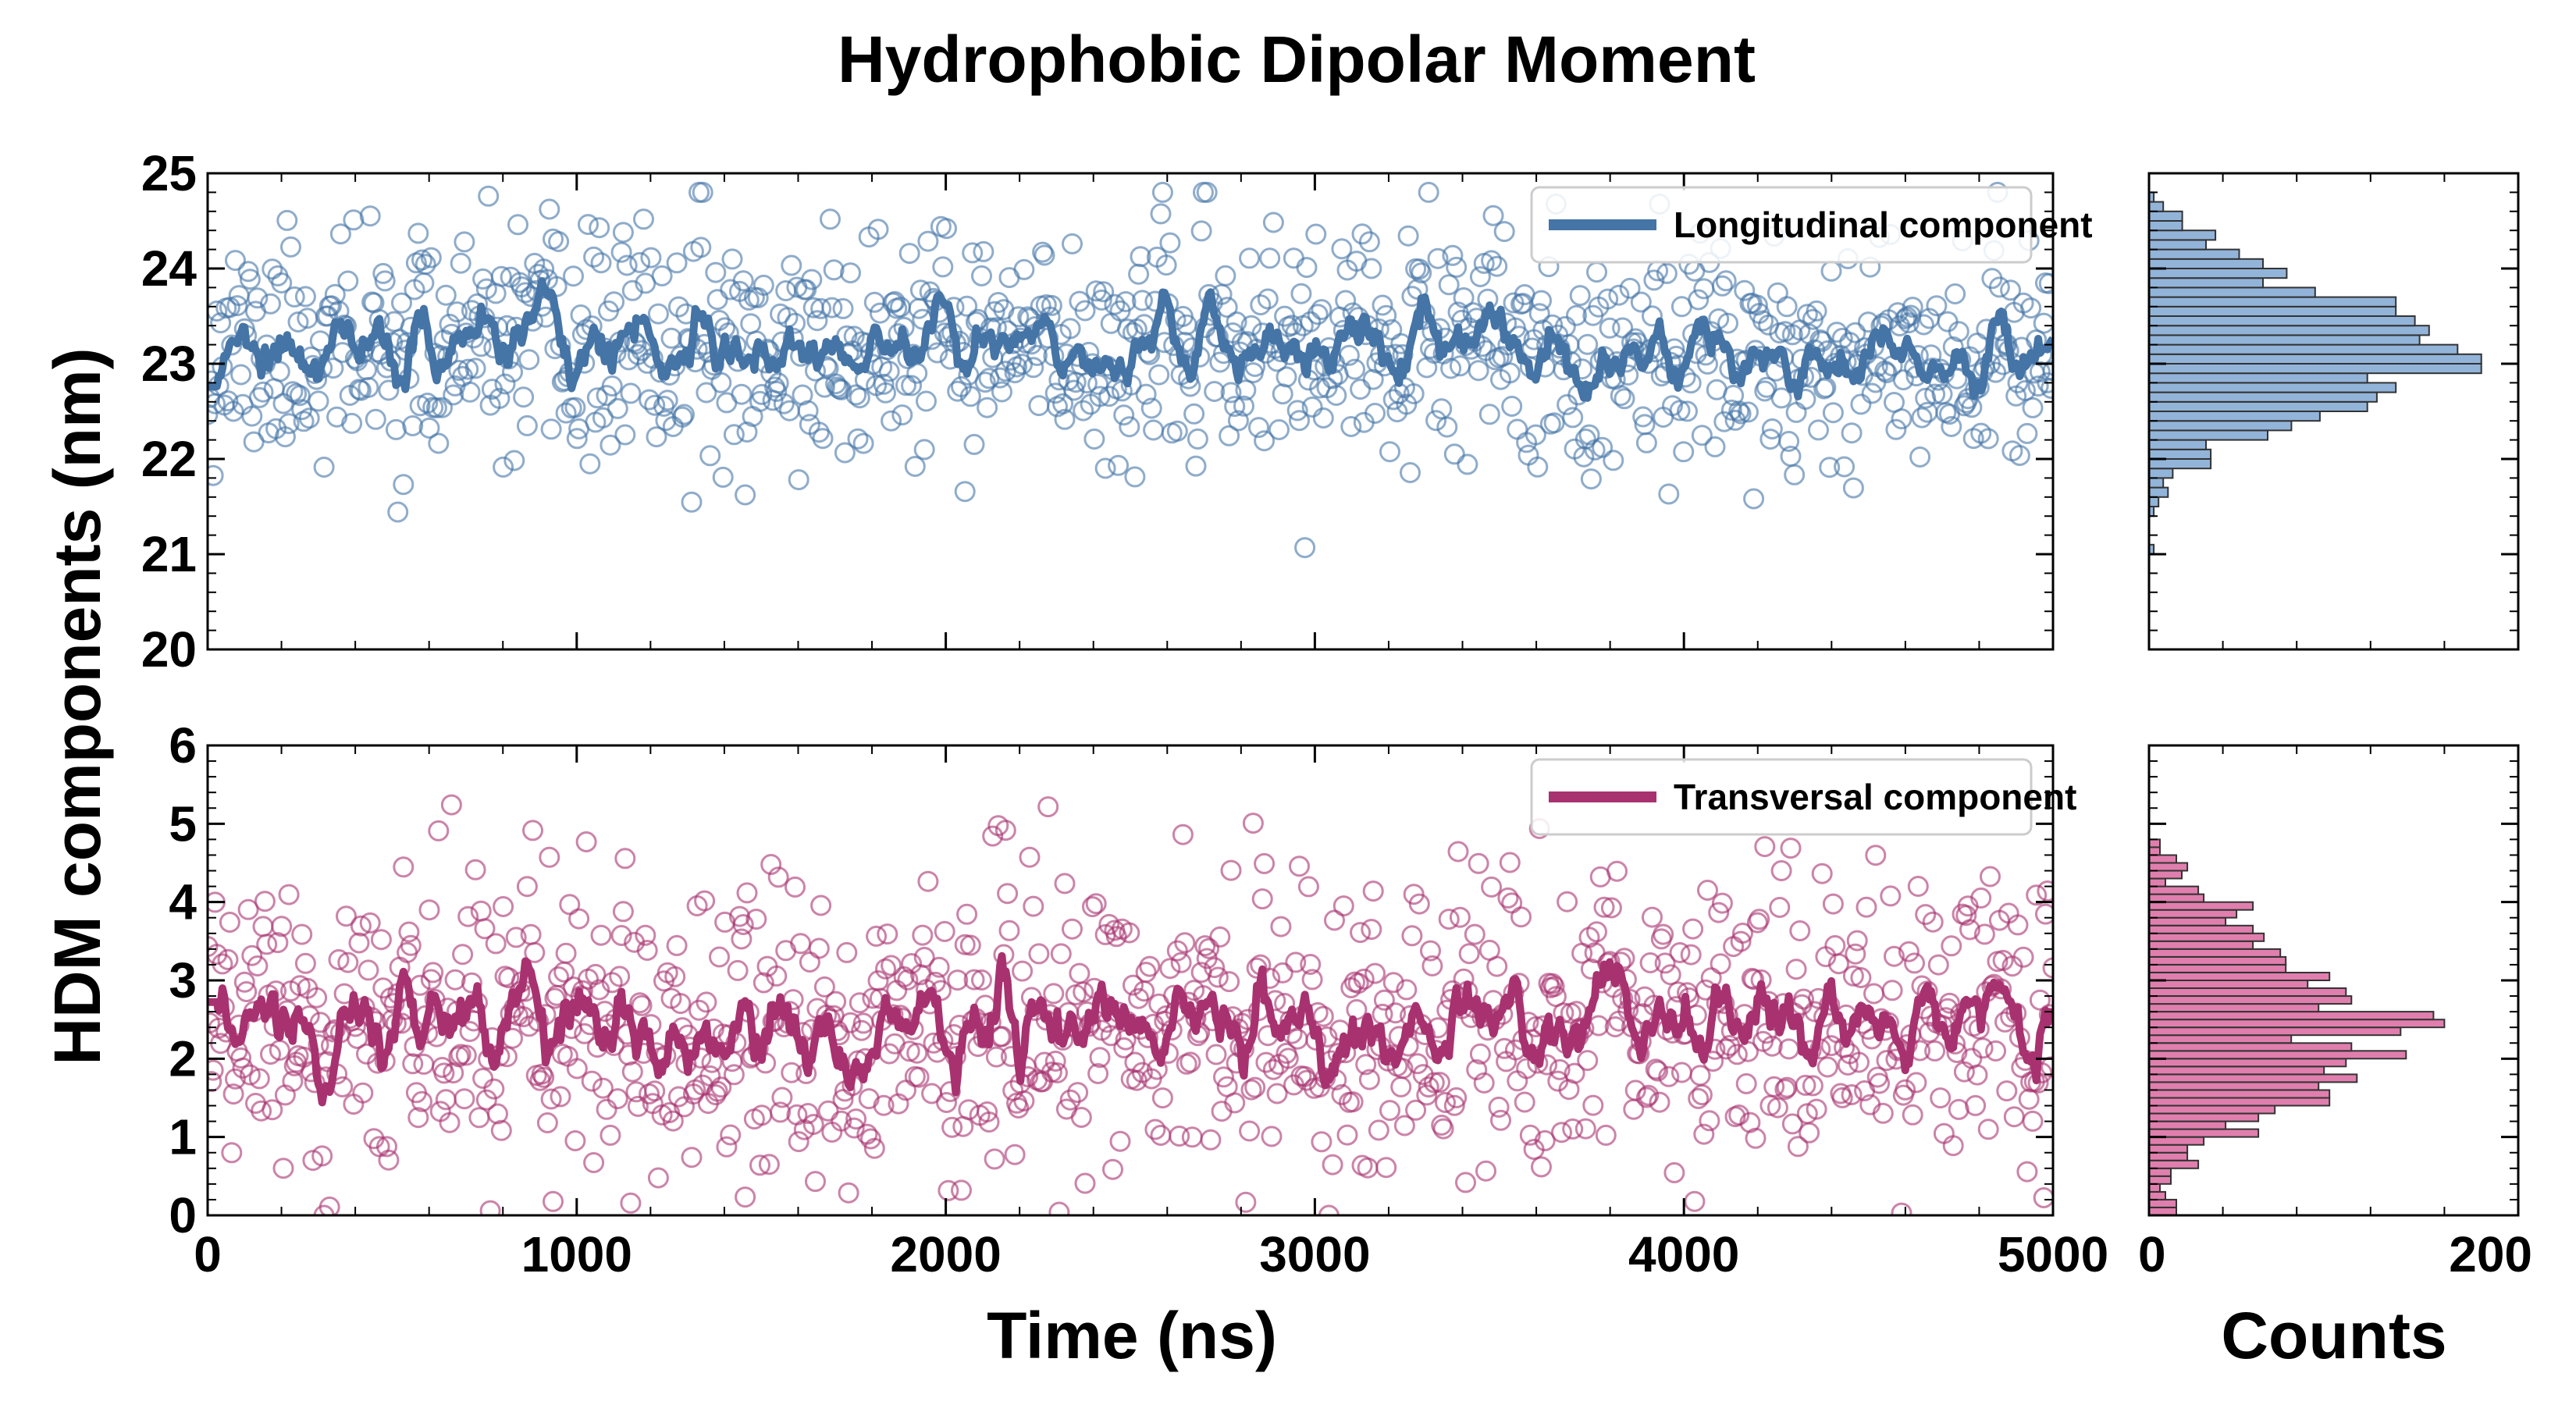 The width and height of the screenshot is (2576, 1405). I want to click on y-tick-label: 21, so click(169, 554).